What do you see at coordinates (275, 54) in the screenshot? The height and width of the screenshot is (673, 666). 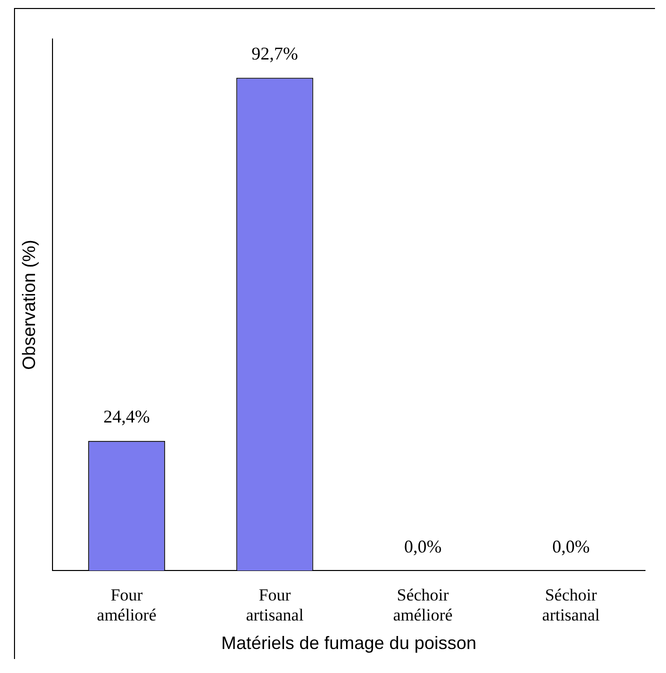 I see `data-label: 92,7%` at bounding box center [275, 54].